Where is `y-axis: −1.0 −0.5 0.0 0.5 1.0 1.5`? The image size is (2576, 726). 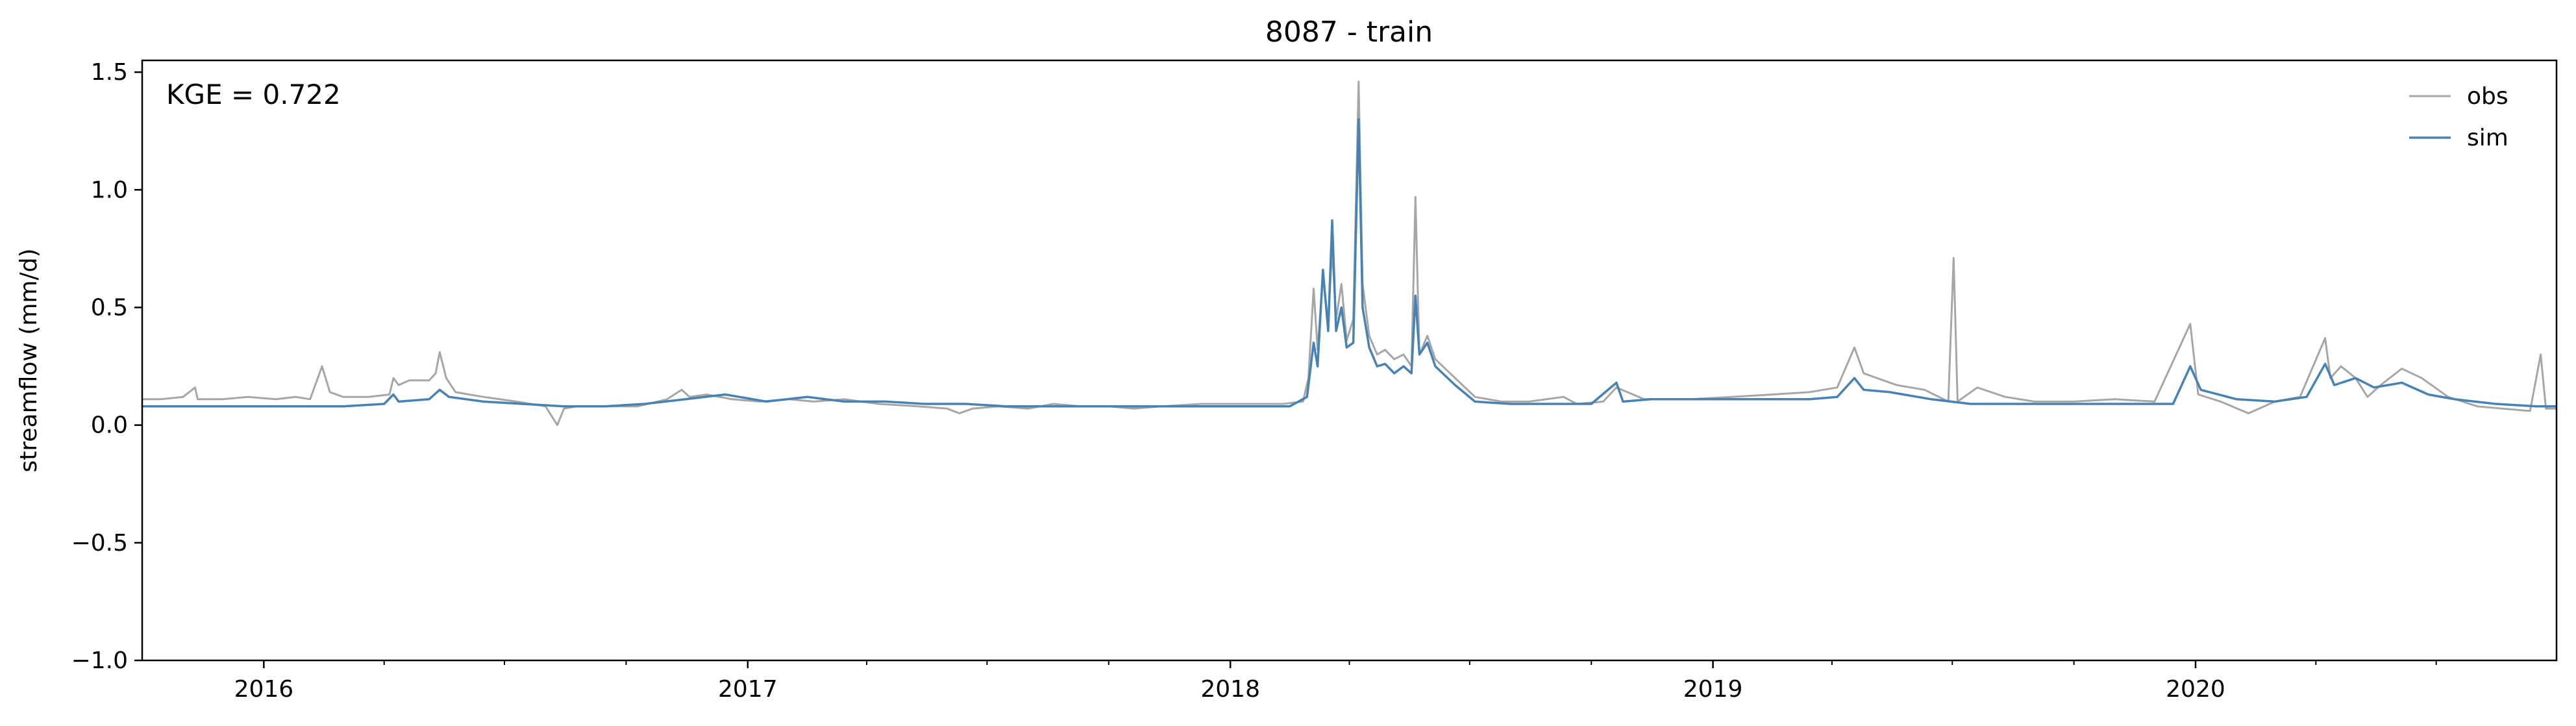 y-axis: −1.0 −0.5 0.0 0.5 1.0 1.5 is located at coordinates (106, 367).